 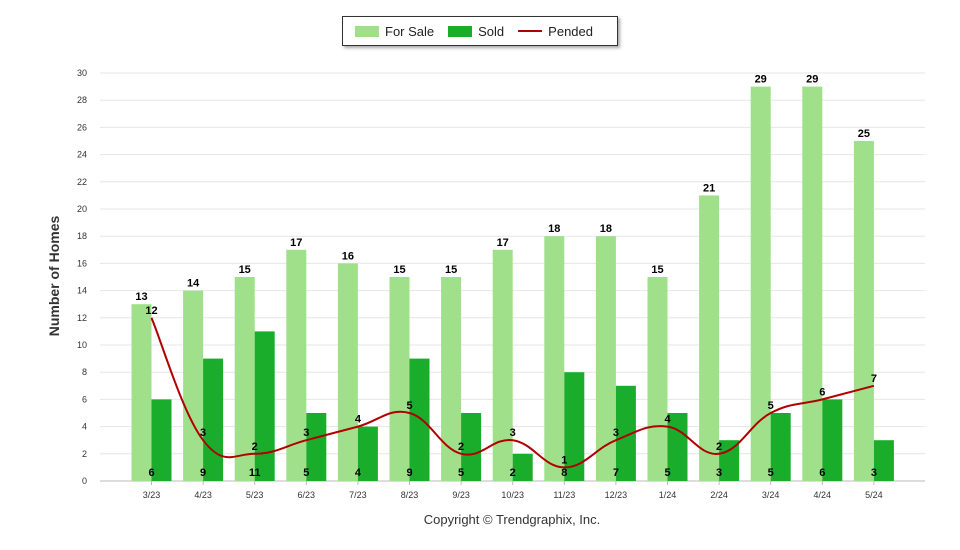 I want to click on y-tick-label: 2, so click(x=84, y=454).